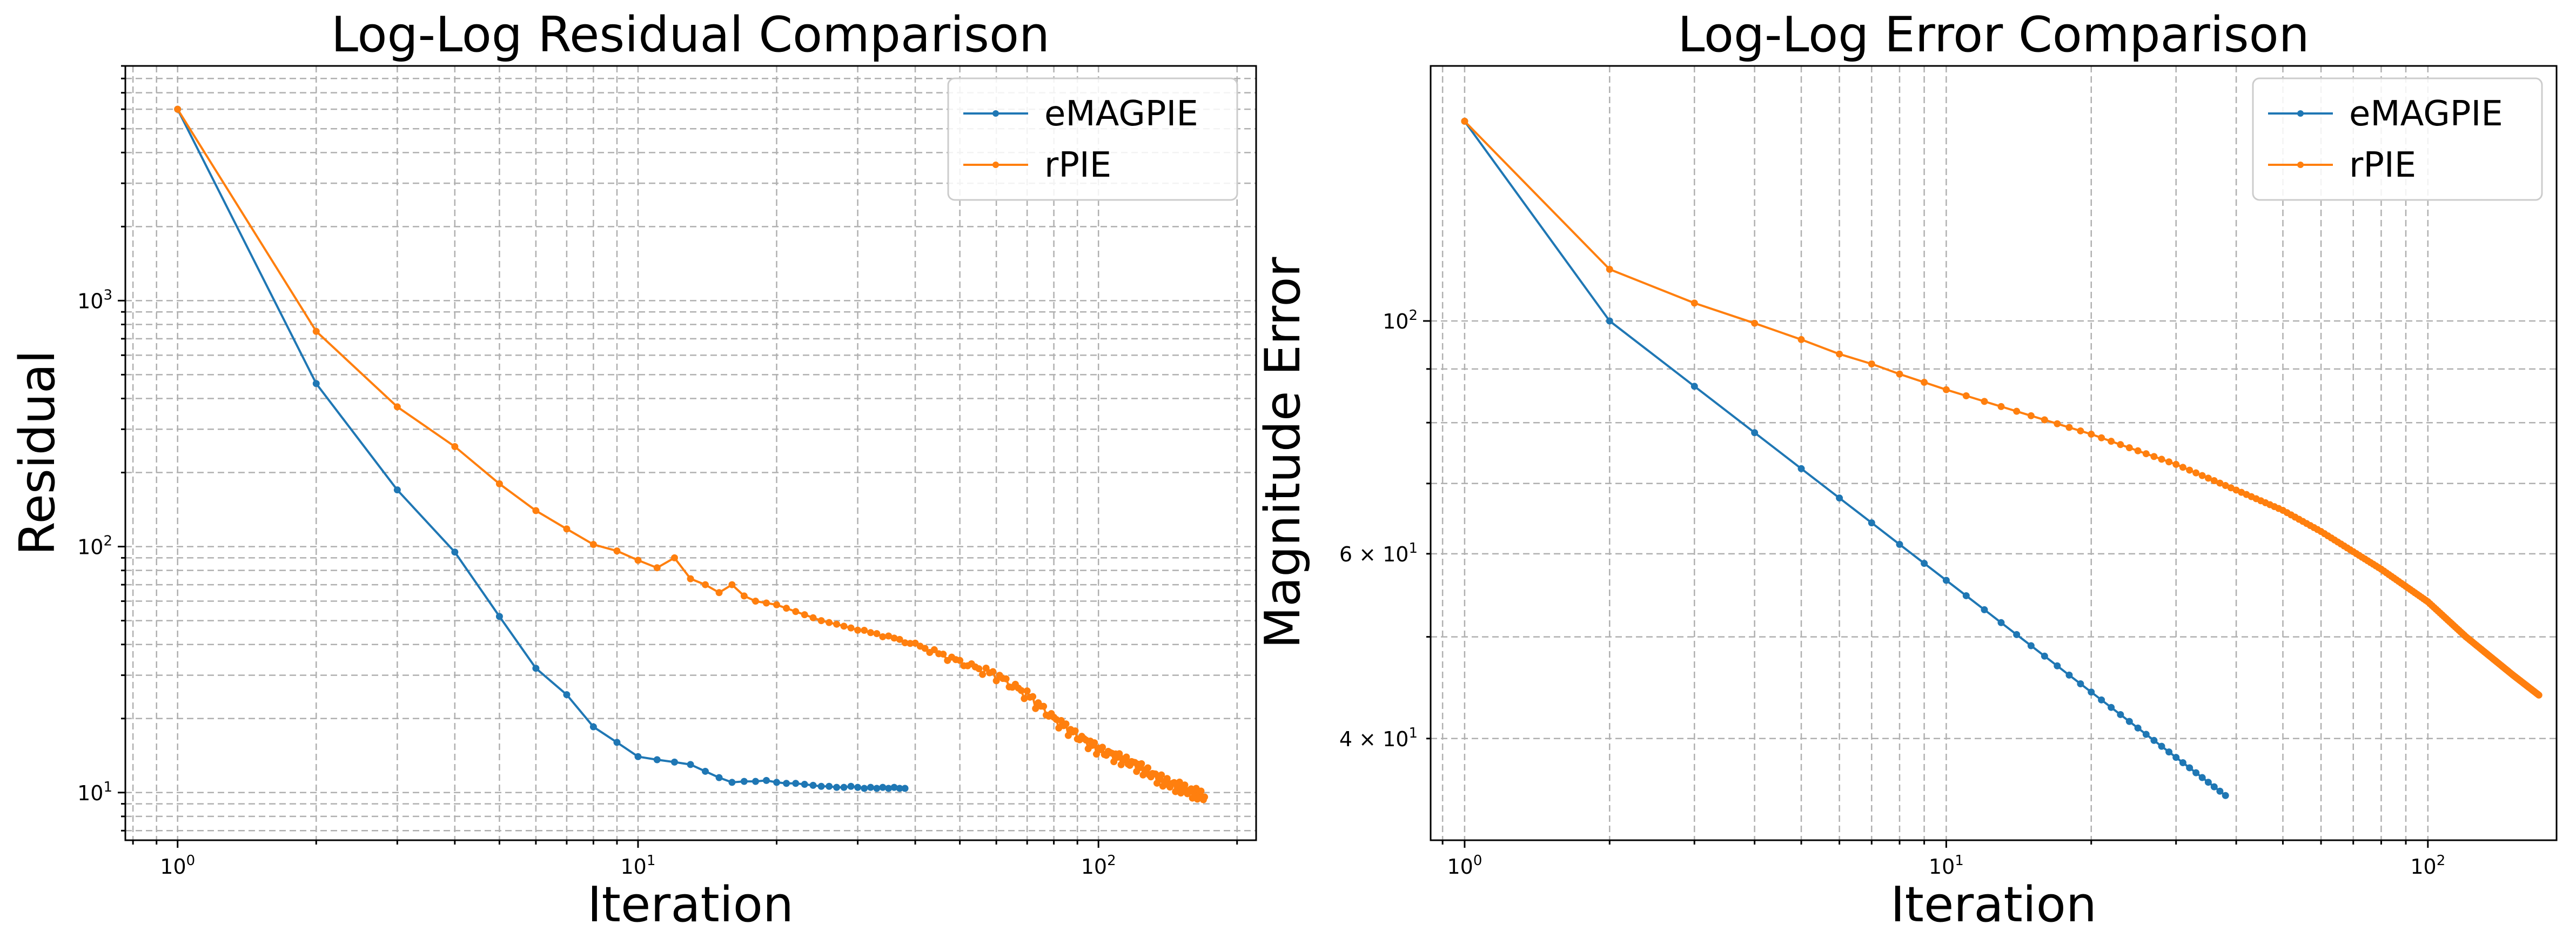 The width and height of the screenshot is (2576, 951). What do you see at coordinates (2427, 866) in the screenshot?
I see `x-tick-label: 102` at bounding box center [2427, 866].